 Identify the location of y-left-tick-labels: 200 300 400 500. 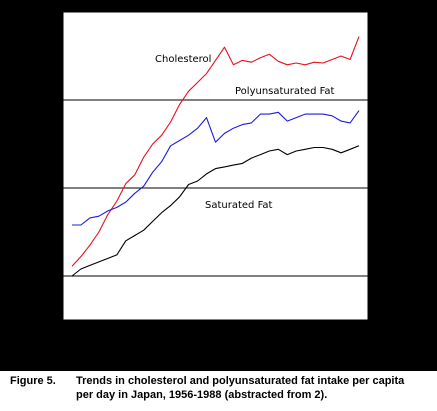
(48, 145).